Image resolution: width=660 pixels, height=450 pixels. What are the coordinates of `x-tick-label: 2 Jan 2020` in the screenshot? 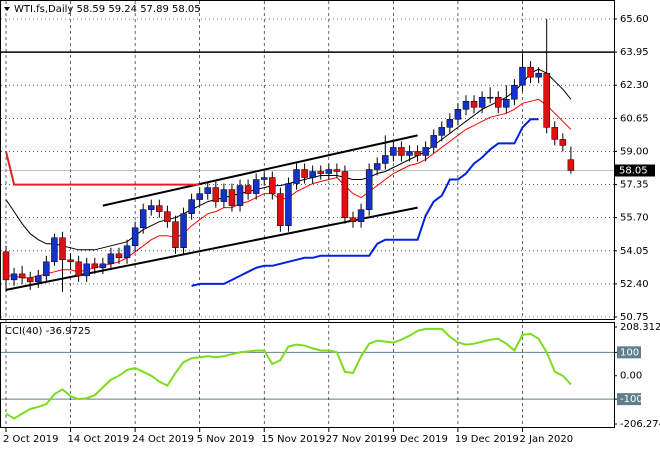 It's located at (546, 439).